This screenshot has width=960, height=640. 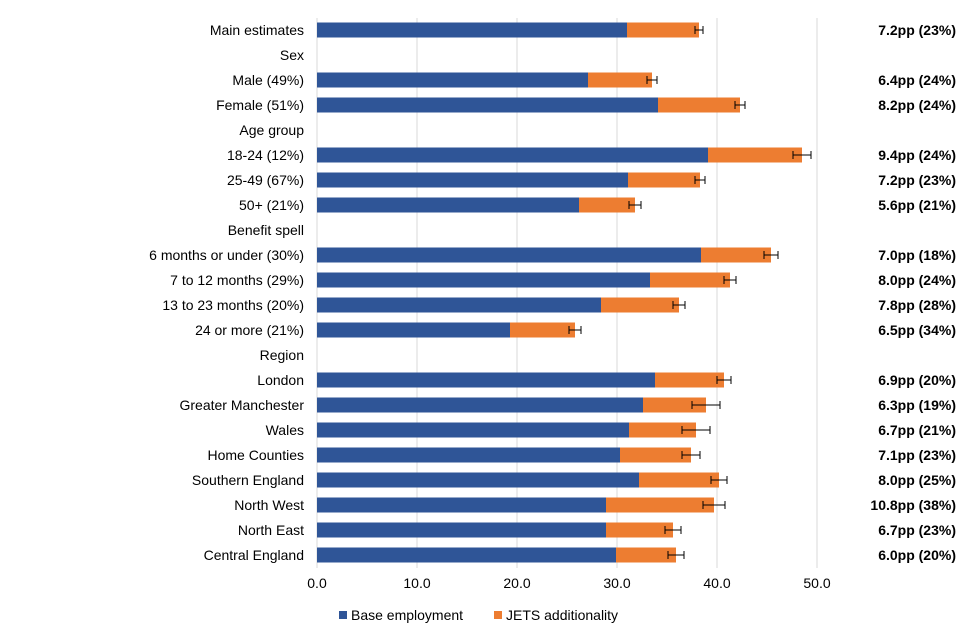 I want to click on annotation-label: 6.3pp (19%), so click(x=917, y=405).